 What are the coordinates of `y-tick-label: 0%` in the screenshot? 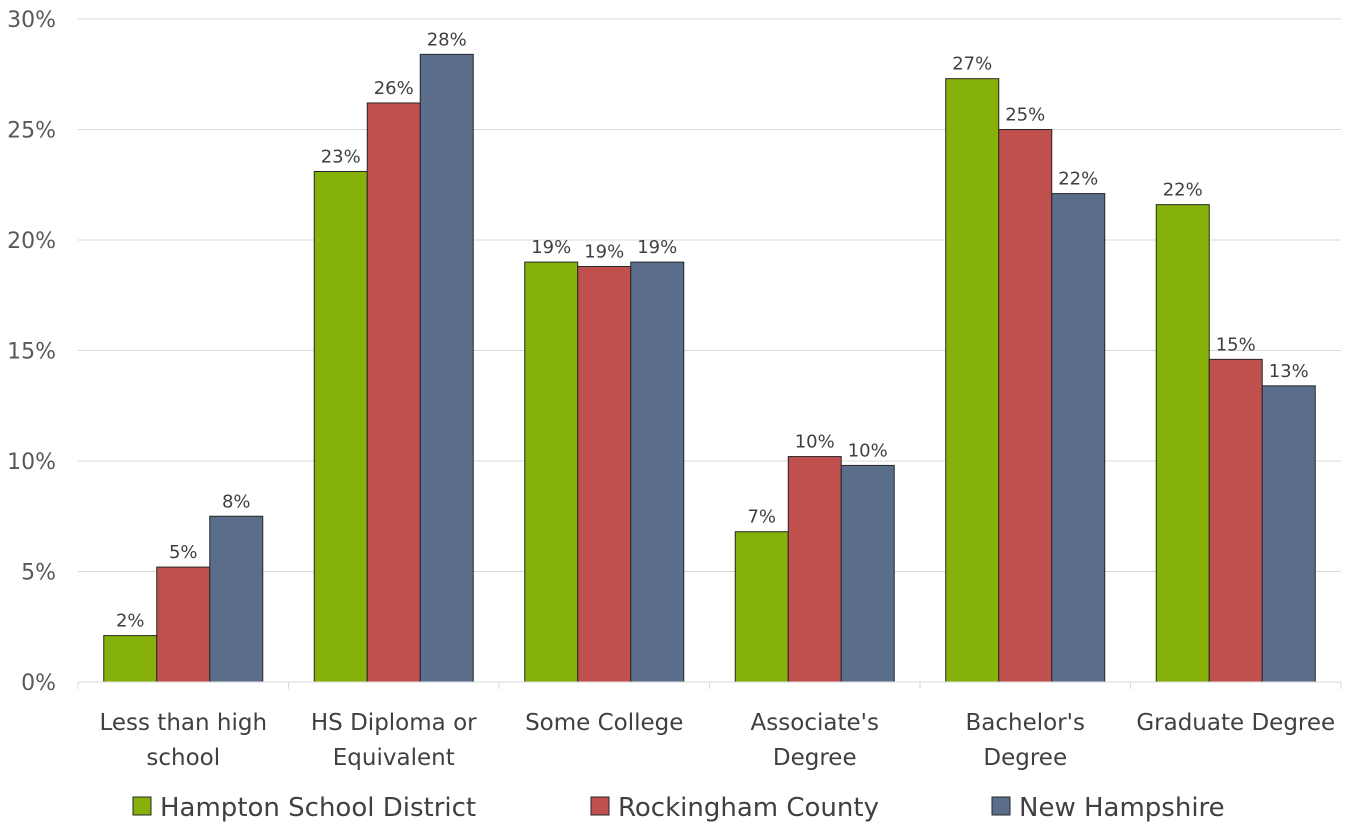 It's located at (38, 683).